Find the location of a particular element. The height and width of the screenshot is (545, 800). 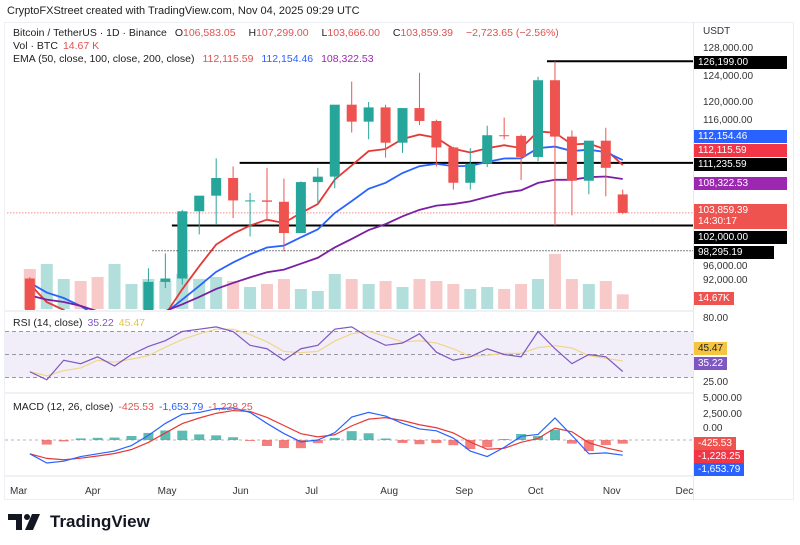

low-label: L is located at coordinates (324, 33).